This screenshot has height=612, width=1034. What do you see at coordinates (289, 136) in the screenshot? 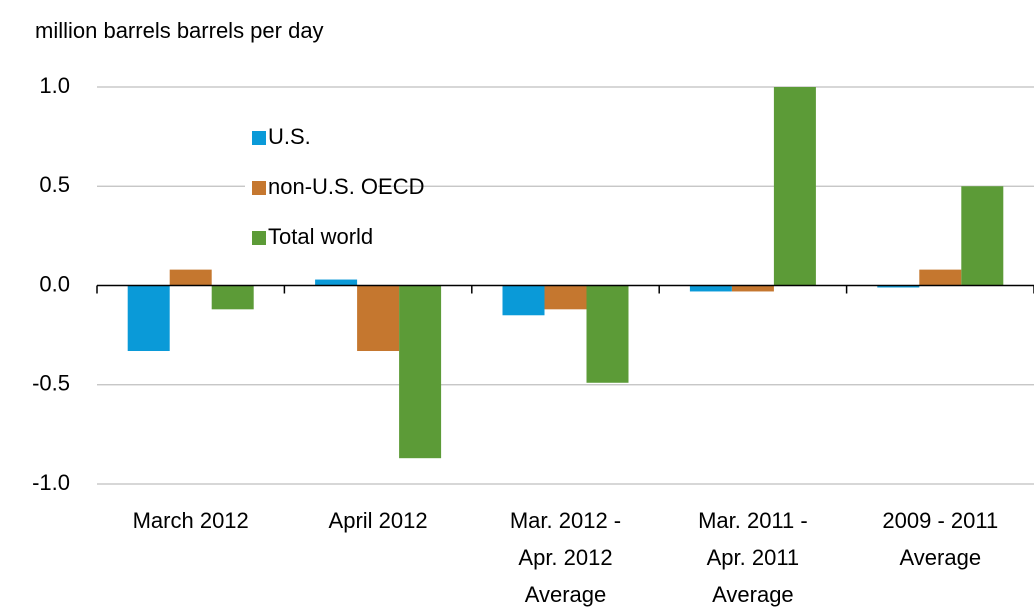
I see `legend-label: U.S.` at bounding box center [289, 136].